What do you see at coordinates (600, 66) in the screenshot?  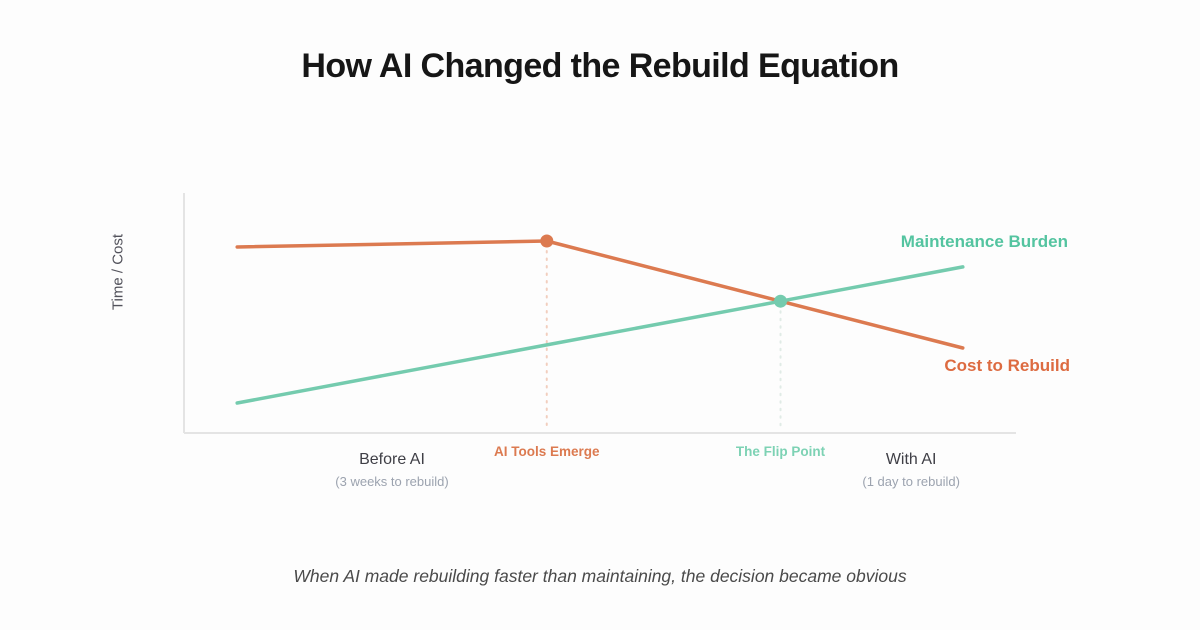 I see `chart-title: How AI Changed the Rebuild Equation` at bounding box center [600, 66].